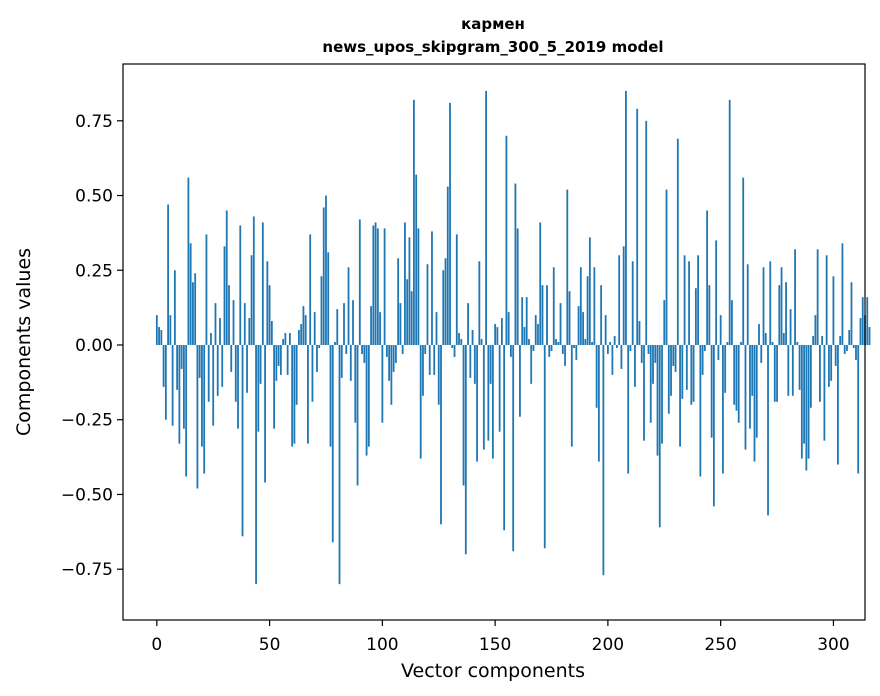 The height and width of the screenshot is (696, 880). Describe the element at coordinates (492, 47) in the screenshot. I see `chart-subtitle: news_upos_skipgram_300_5_2019 model` at that location.